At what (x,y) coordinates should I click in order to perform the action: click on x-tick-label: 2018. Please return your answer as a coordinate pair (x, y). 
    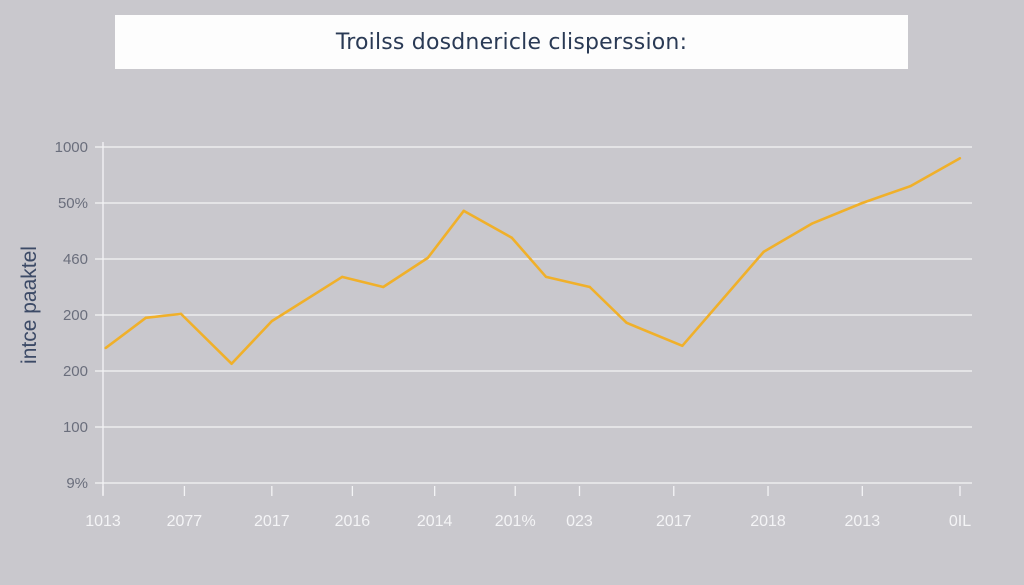
    Looking at the image, I should click on (768, 521).